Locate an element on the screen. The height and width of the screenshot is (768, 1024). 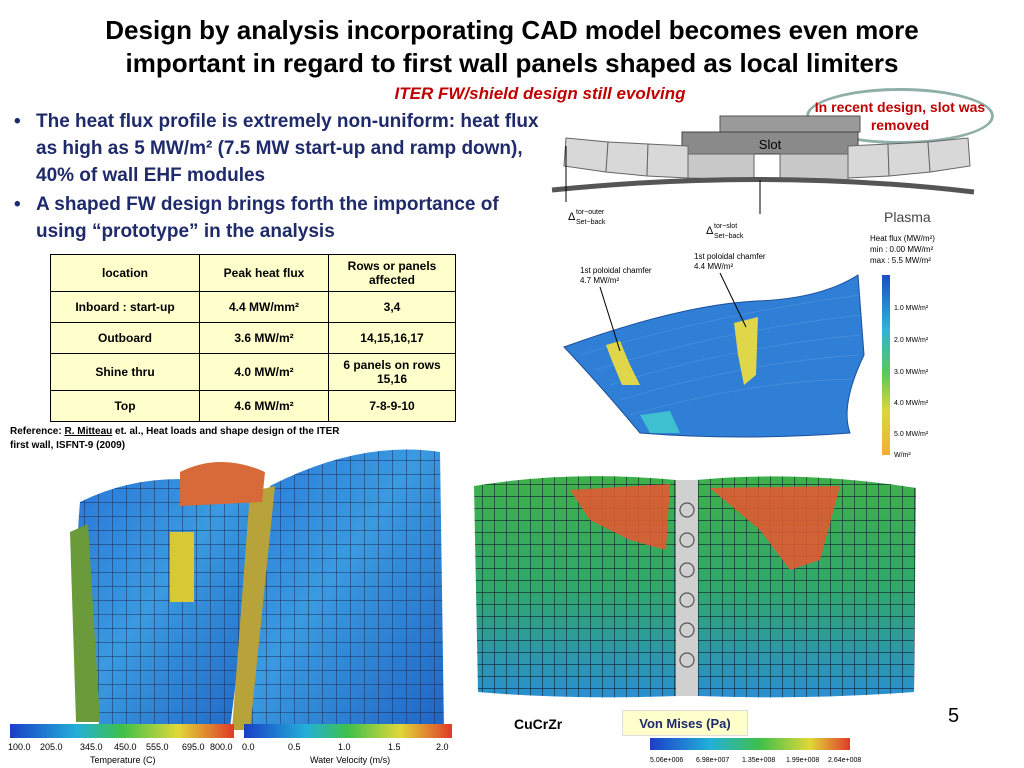
delta-slot-sub: Set−back is located at coordinates (729, 236).